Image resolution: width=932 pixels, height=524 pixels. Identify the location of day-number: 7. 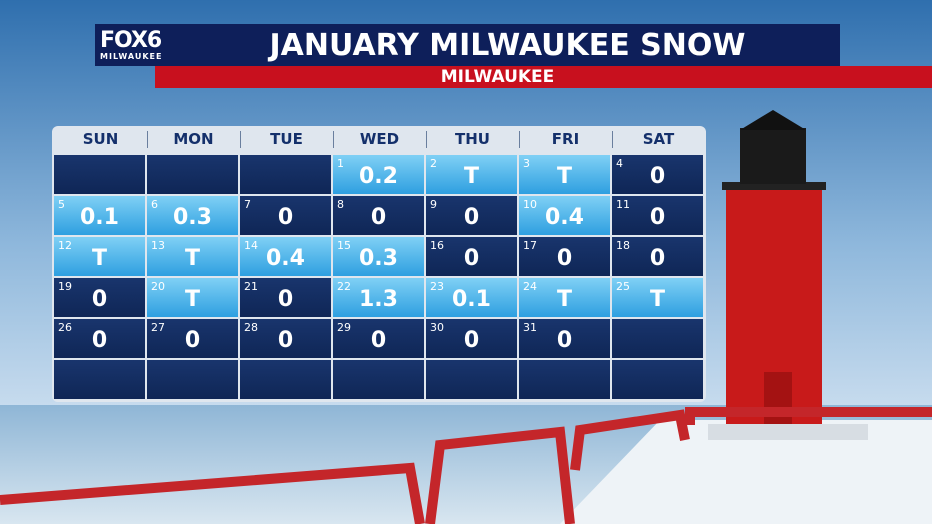
(247, 204).